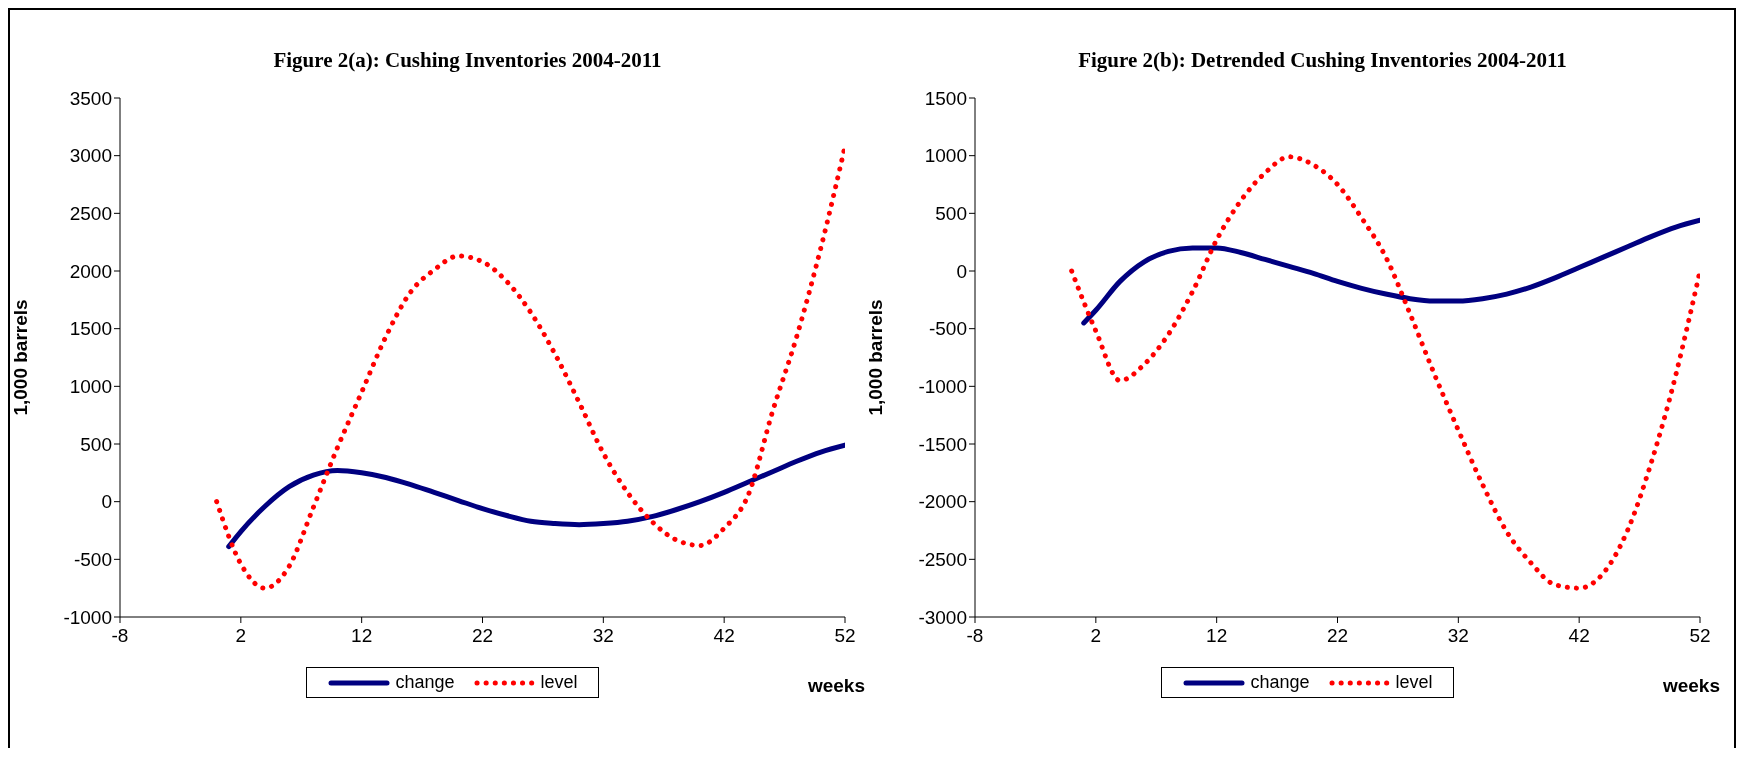 The width and height of the screenshot is (1745, 758). Describe the element at coordinates (90, 214) in the screenshot. I see `y-tick-label: 2500` at that location.